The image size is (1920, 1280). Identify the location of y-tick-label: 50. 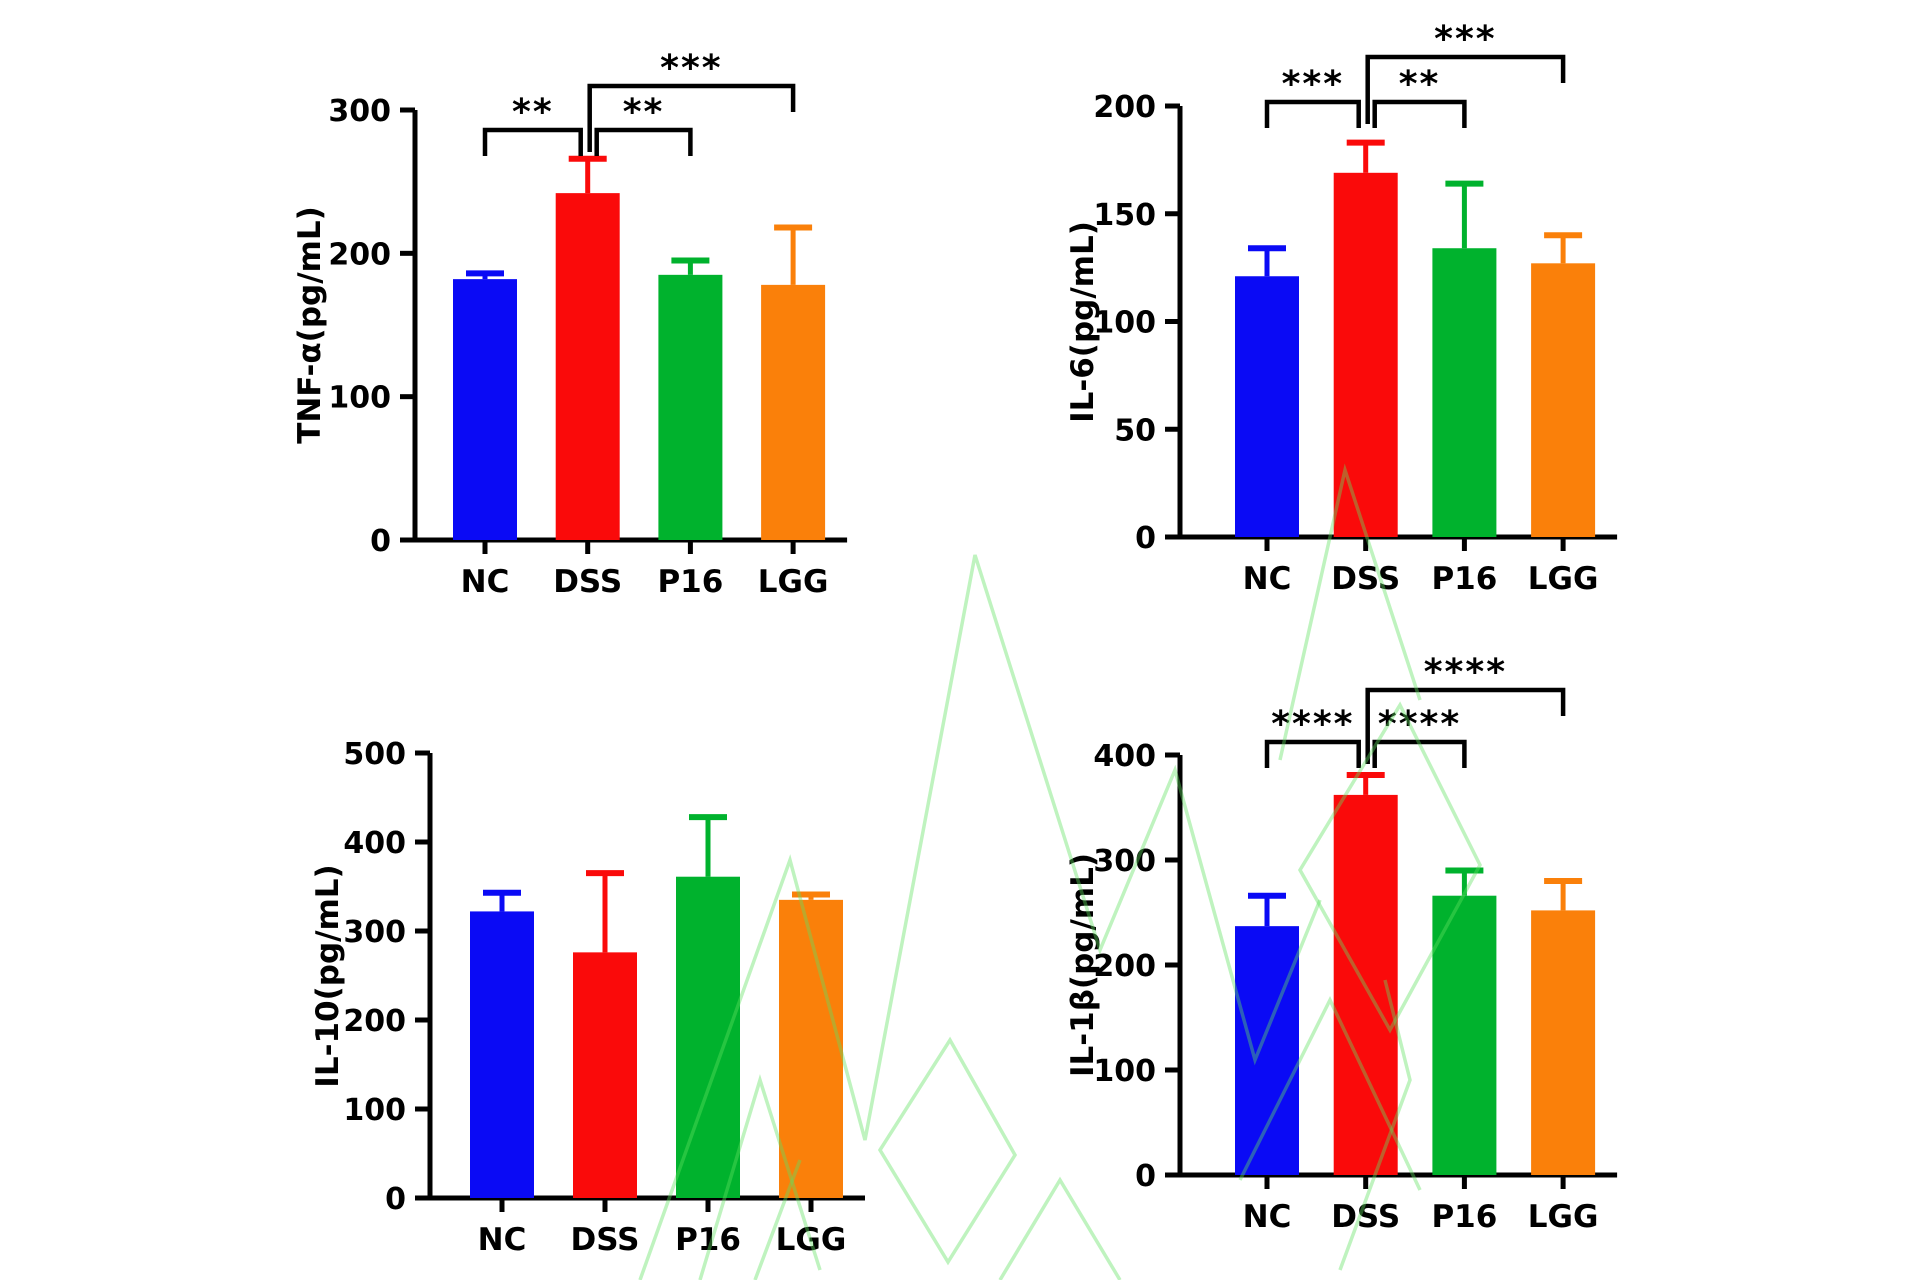
(1135, 430).